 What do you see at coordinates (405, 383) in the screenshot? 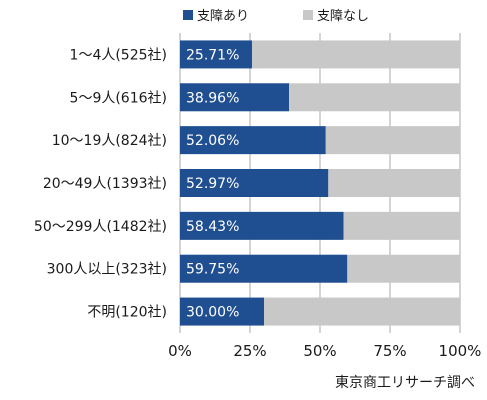
I see `source-note: 東京商工リサーチ調べ` at bounding box center [405, 383].